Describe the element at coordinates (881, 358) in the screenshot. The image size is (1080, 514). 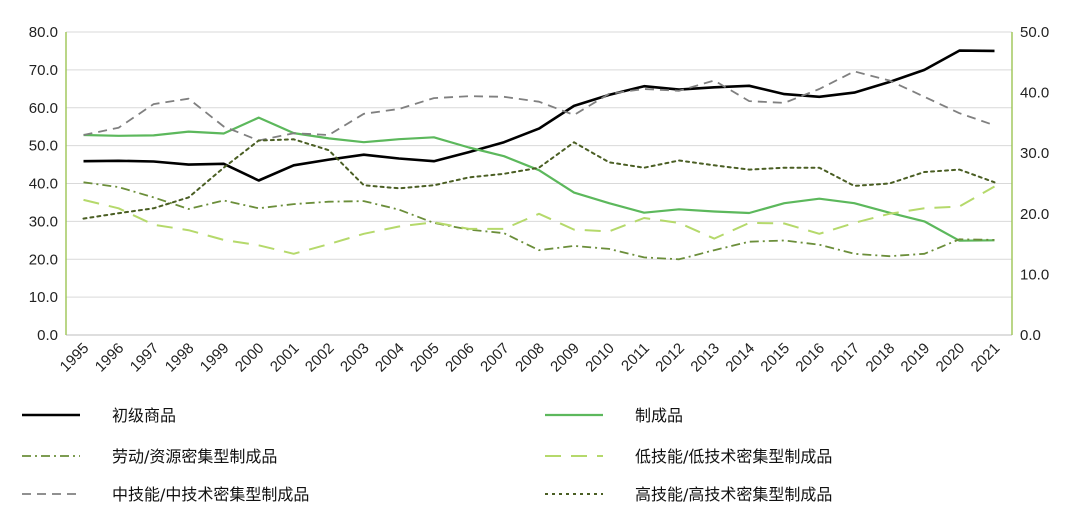
I see `x-tick-label: 2018` at that location.